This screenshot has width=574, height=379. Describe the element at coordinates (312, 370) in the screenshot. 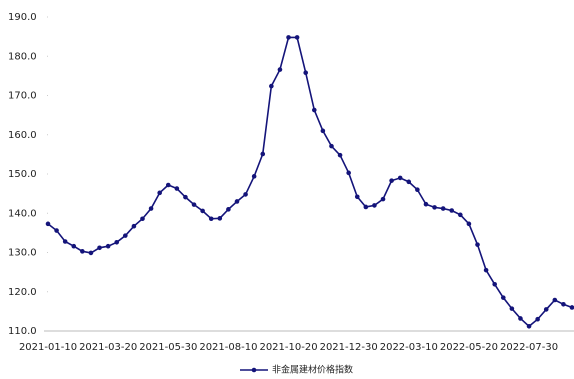

I see `legend-label: 非金属建材价格指数` at that location.